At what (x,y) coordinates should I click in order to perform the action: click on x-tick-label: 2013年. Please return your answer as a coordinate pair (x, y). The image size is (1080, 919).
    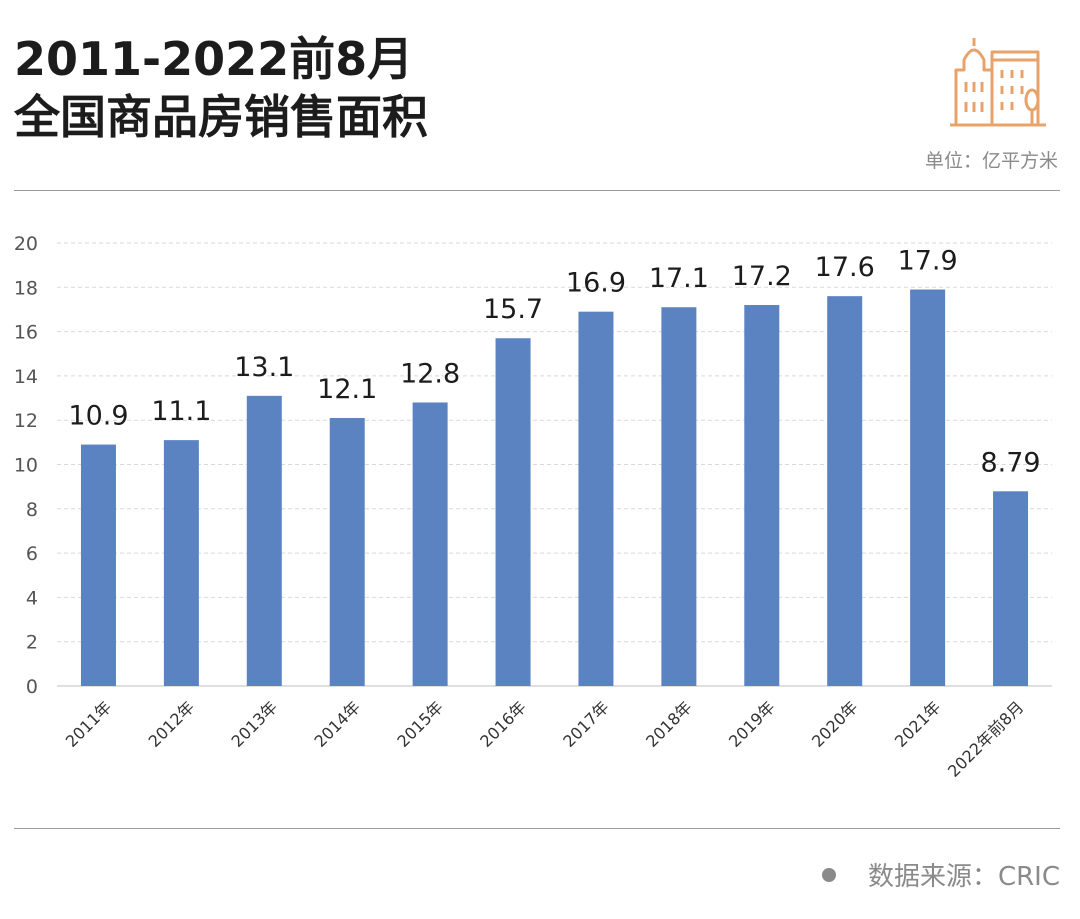
    Looking at the image, I should click on (255, 724).